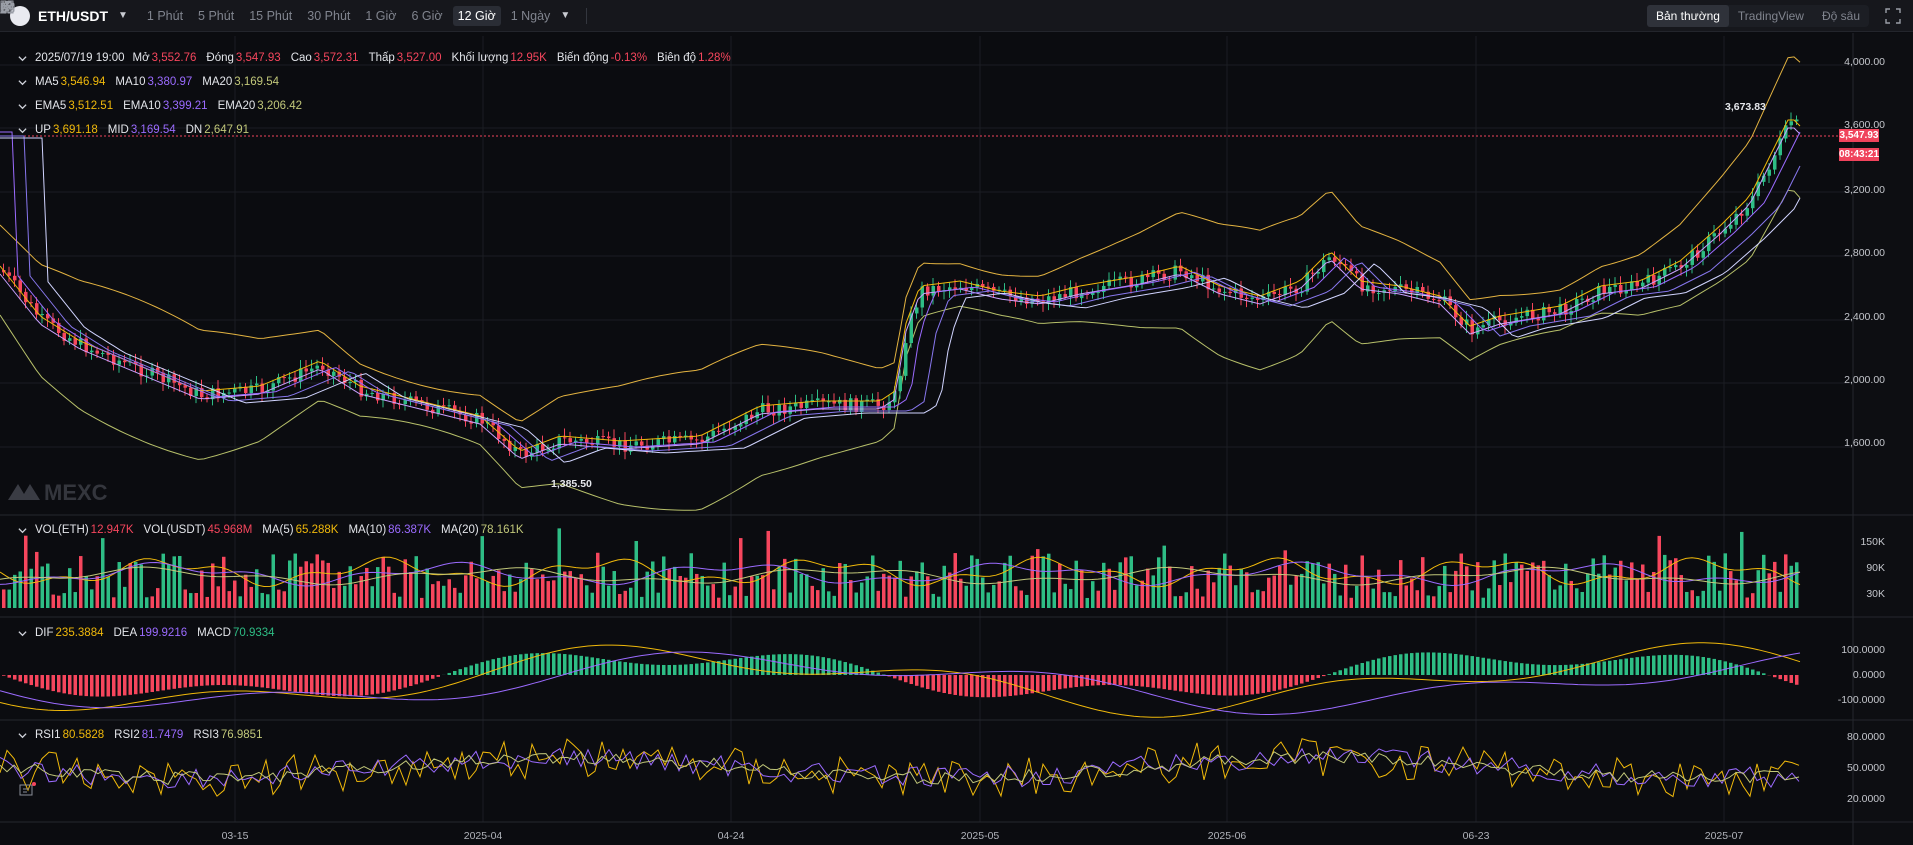 The width and height of the screenshot is (1913, 845). Describe the element at coordinates (163, 633) in the screenshot. I see `dea-value: 199.9216` at that location.